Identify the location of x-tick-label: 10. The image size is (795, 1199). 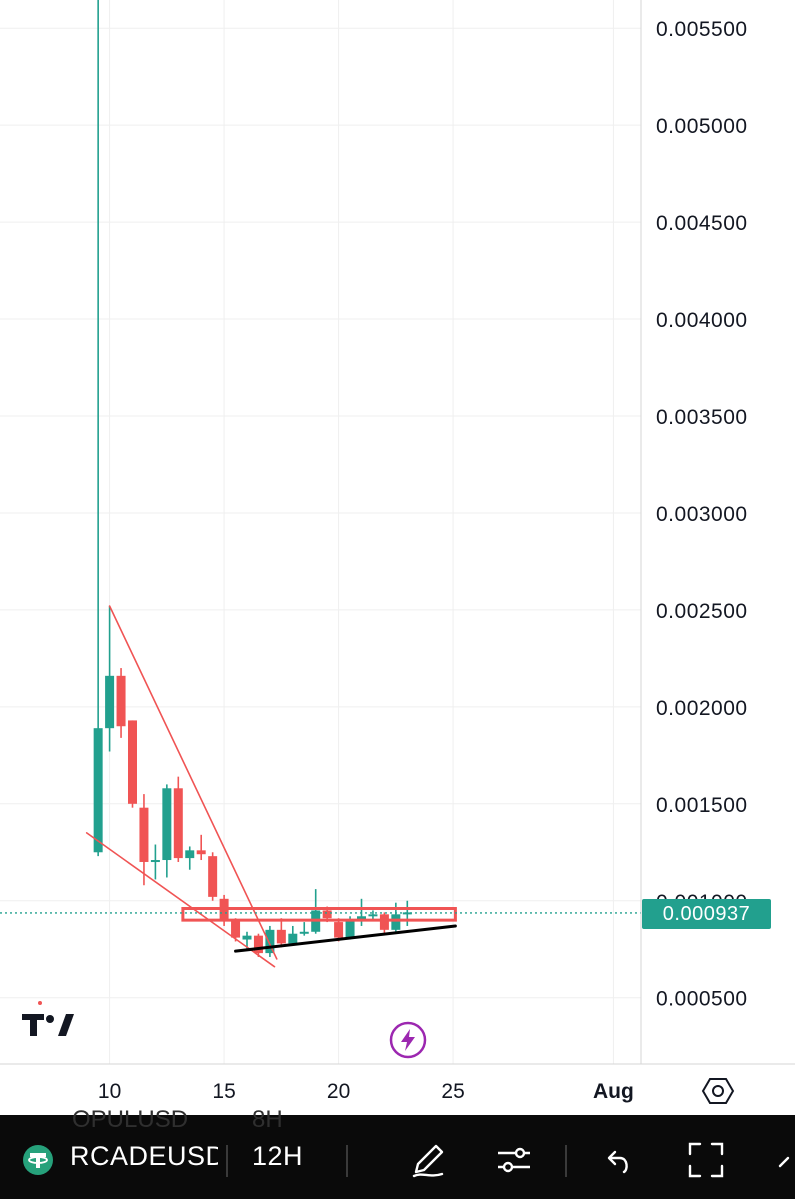
(109, 1091).